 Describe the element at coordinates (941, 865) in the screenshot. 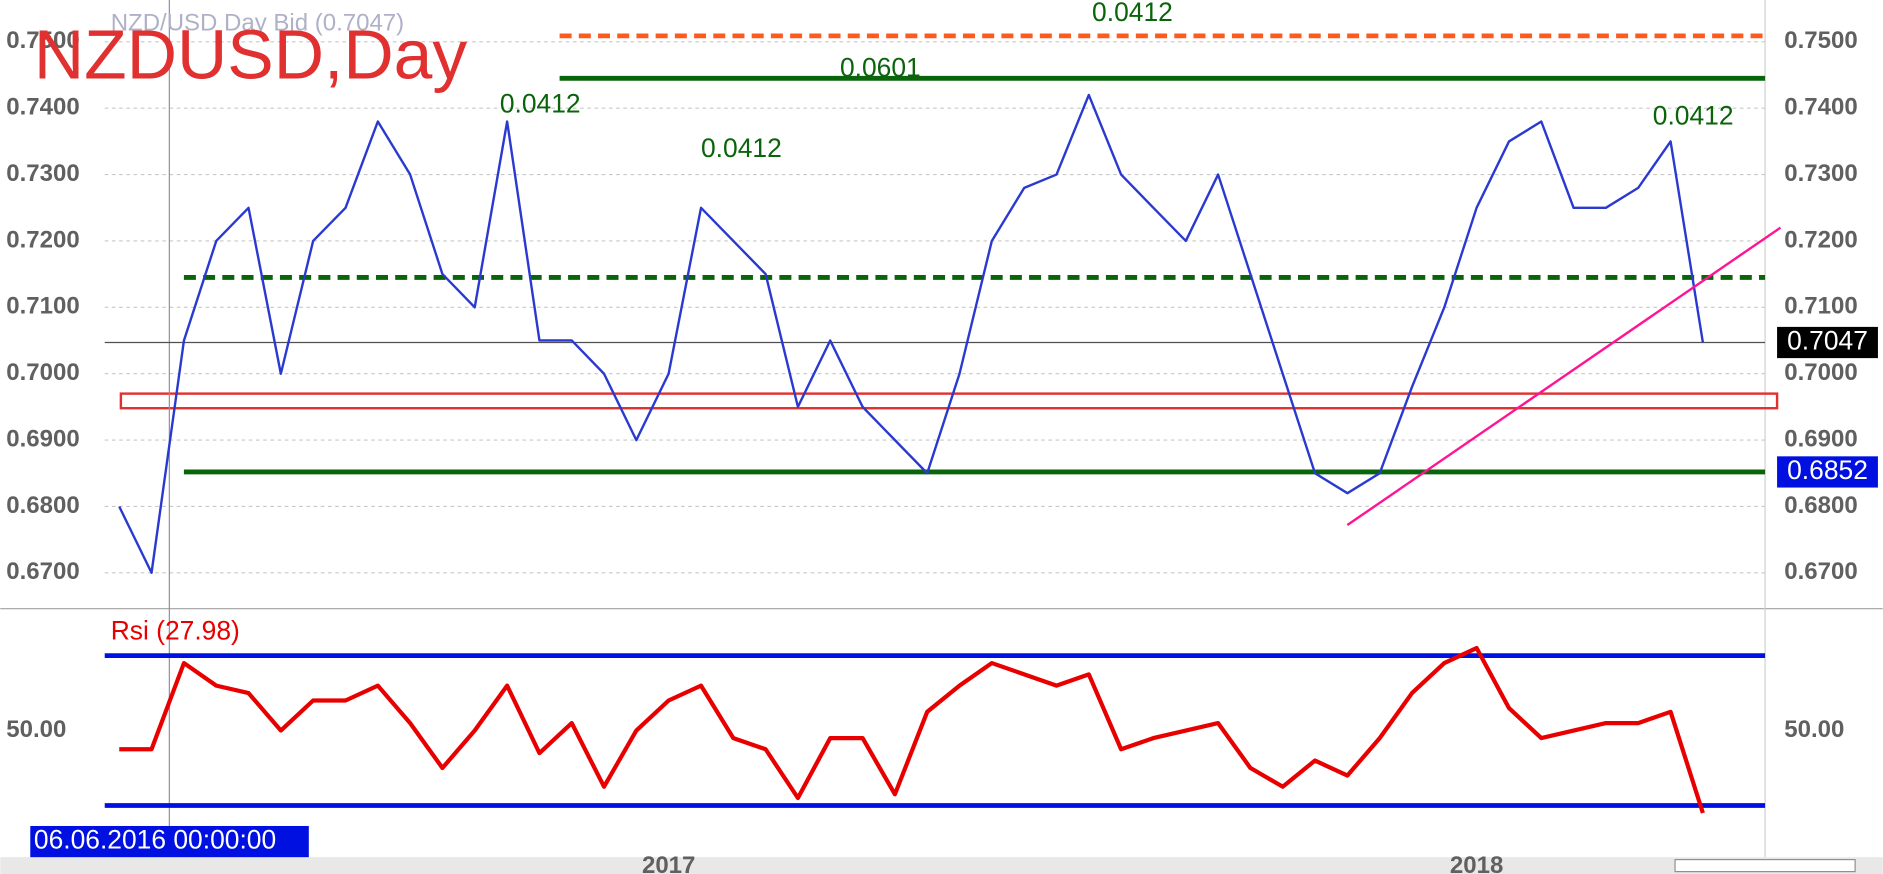

I see `scrollbar` at that location.